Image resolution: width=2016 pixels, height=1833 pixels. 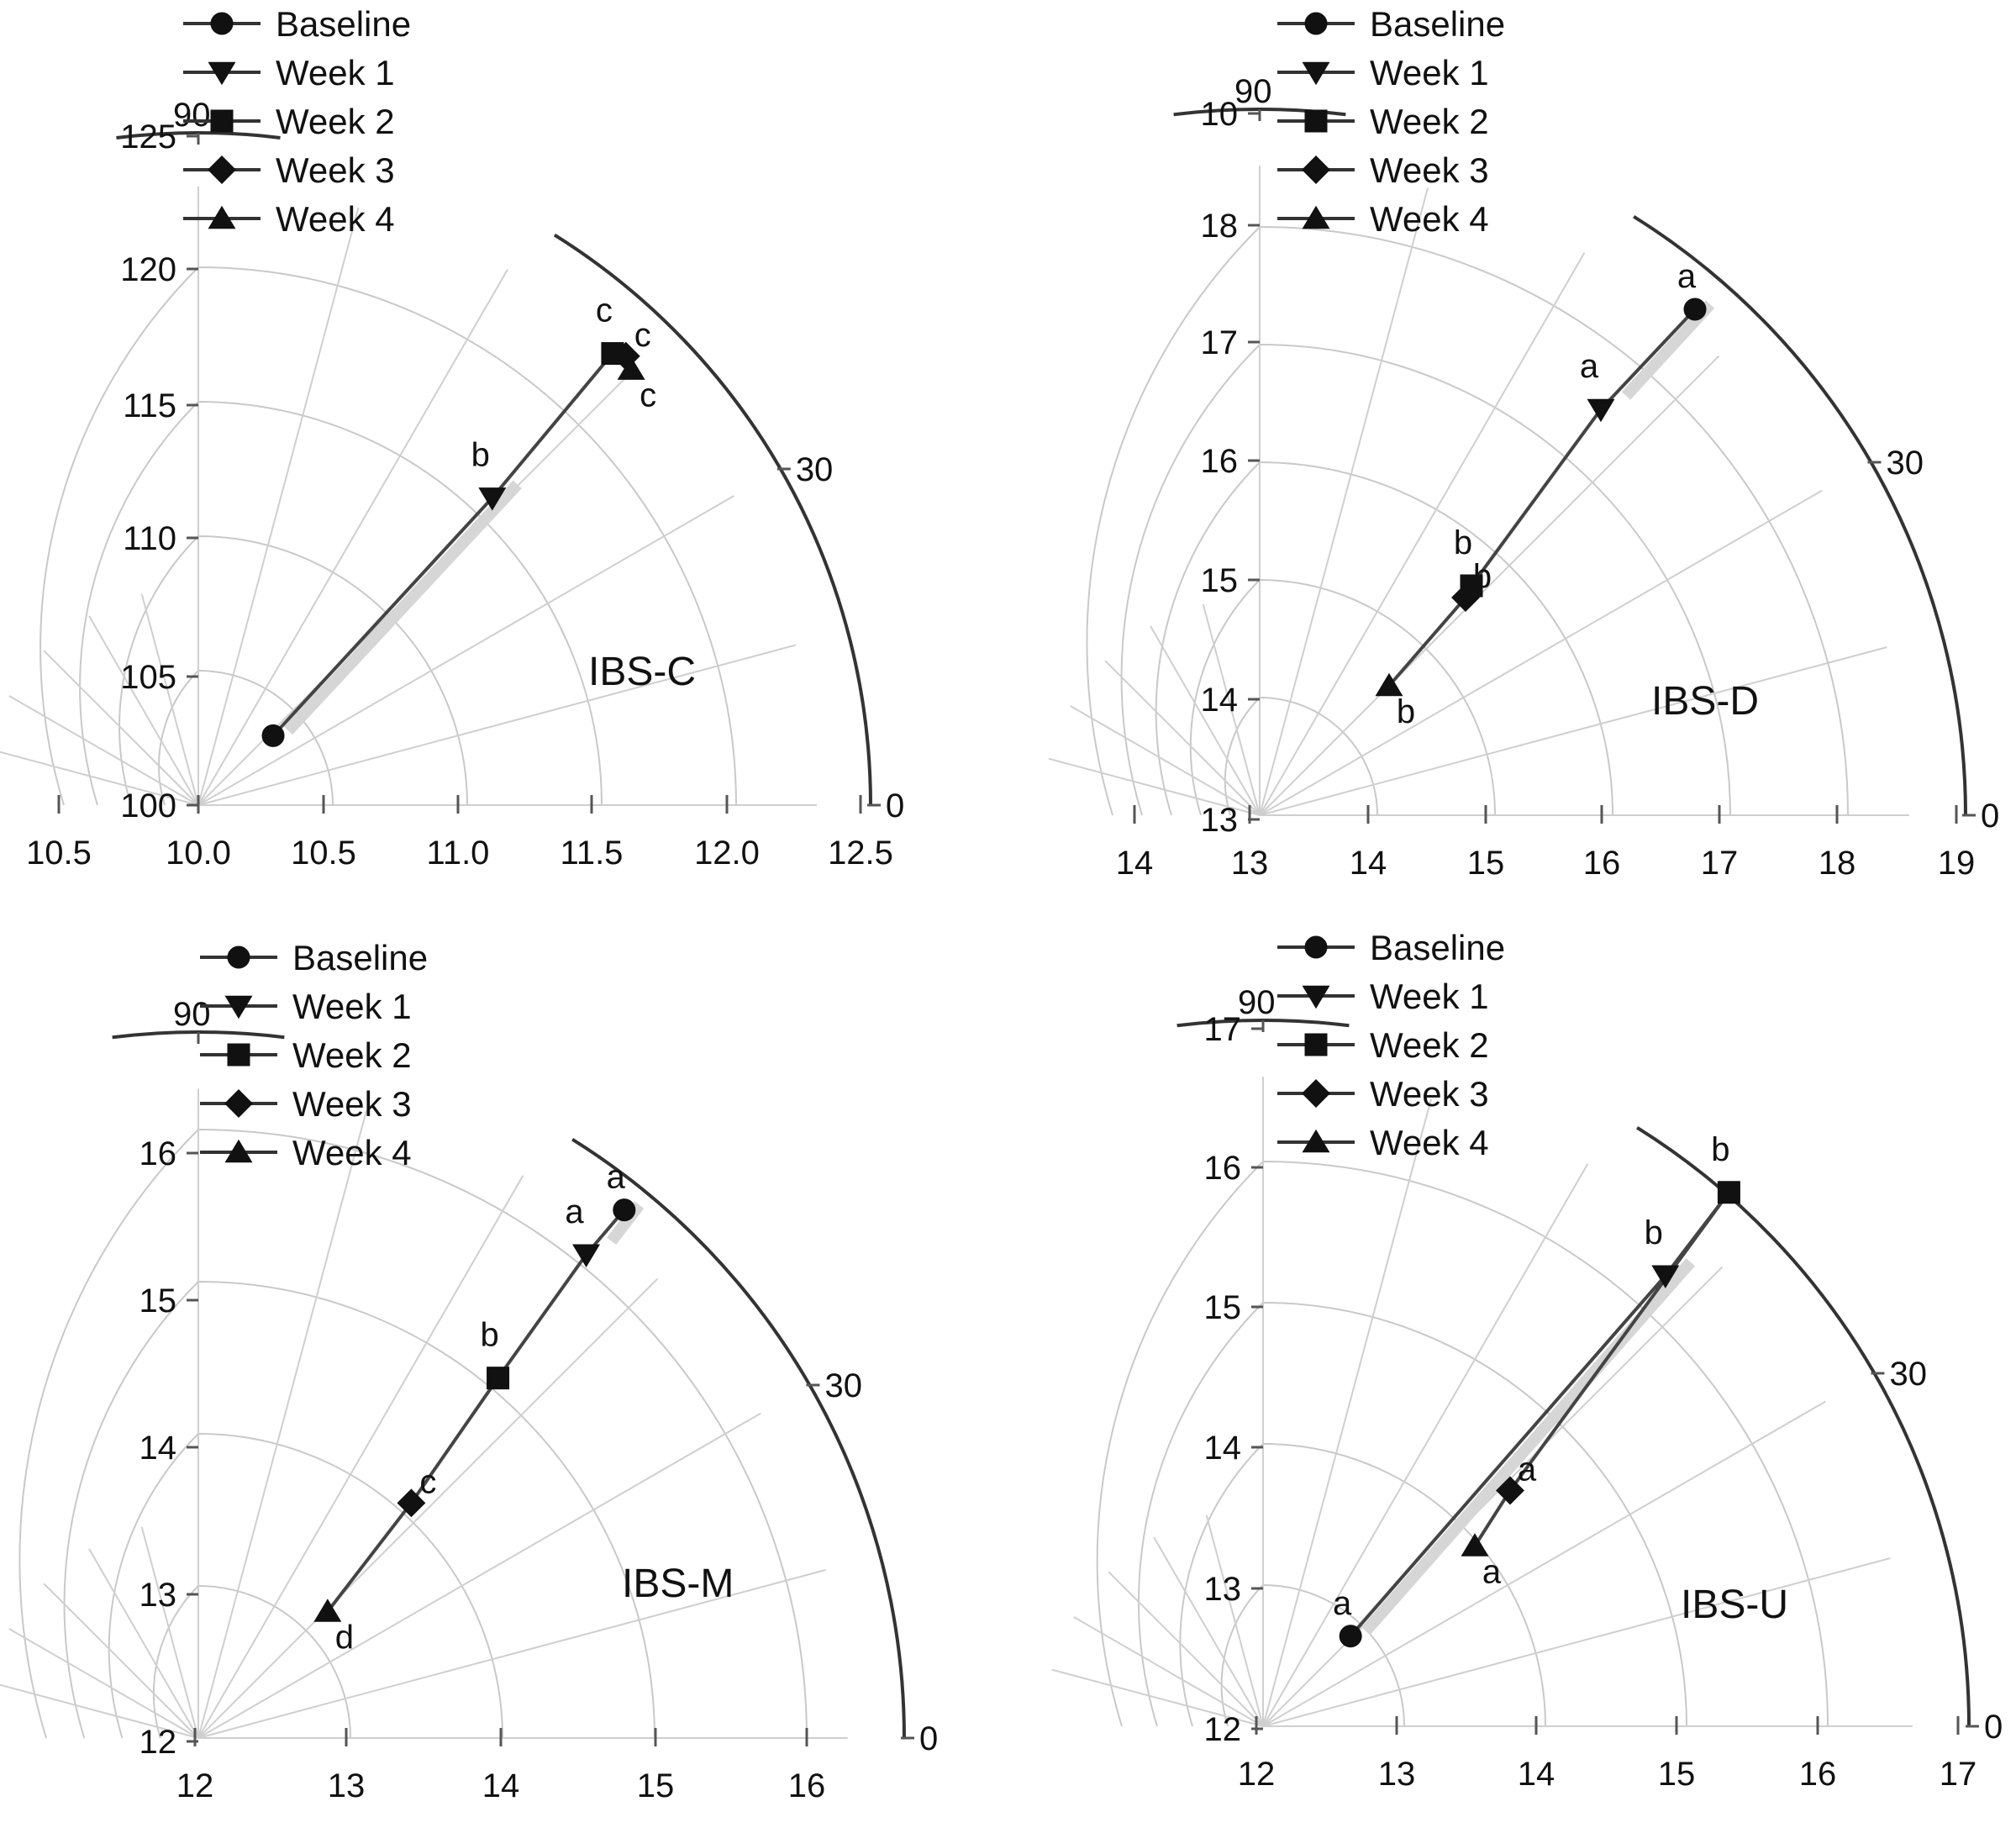 What do you see at coordinates (1220, 343) in the screenshot?
I see `y-tick-label: 17` at bounding box center [1220, 343].